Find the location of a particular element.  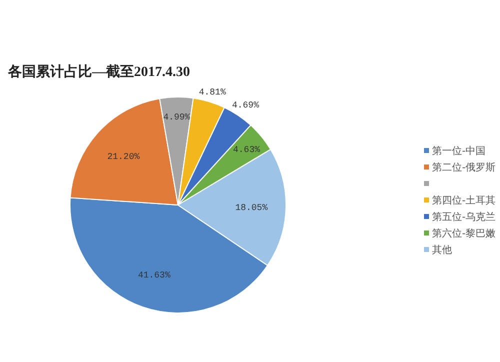

data-label: 21.20% is located at coordinates (123, 157).